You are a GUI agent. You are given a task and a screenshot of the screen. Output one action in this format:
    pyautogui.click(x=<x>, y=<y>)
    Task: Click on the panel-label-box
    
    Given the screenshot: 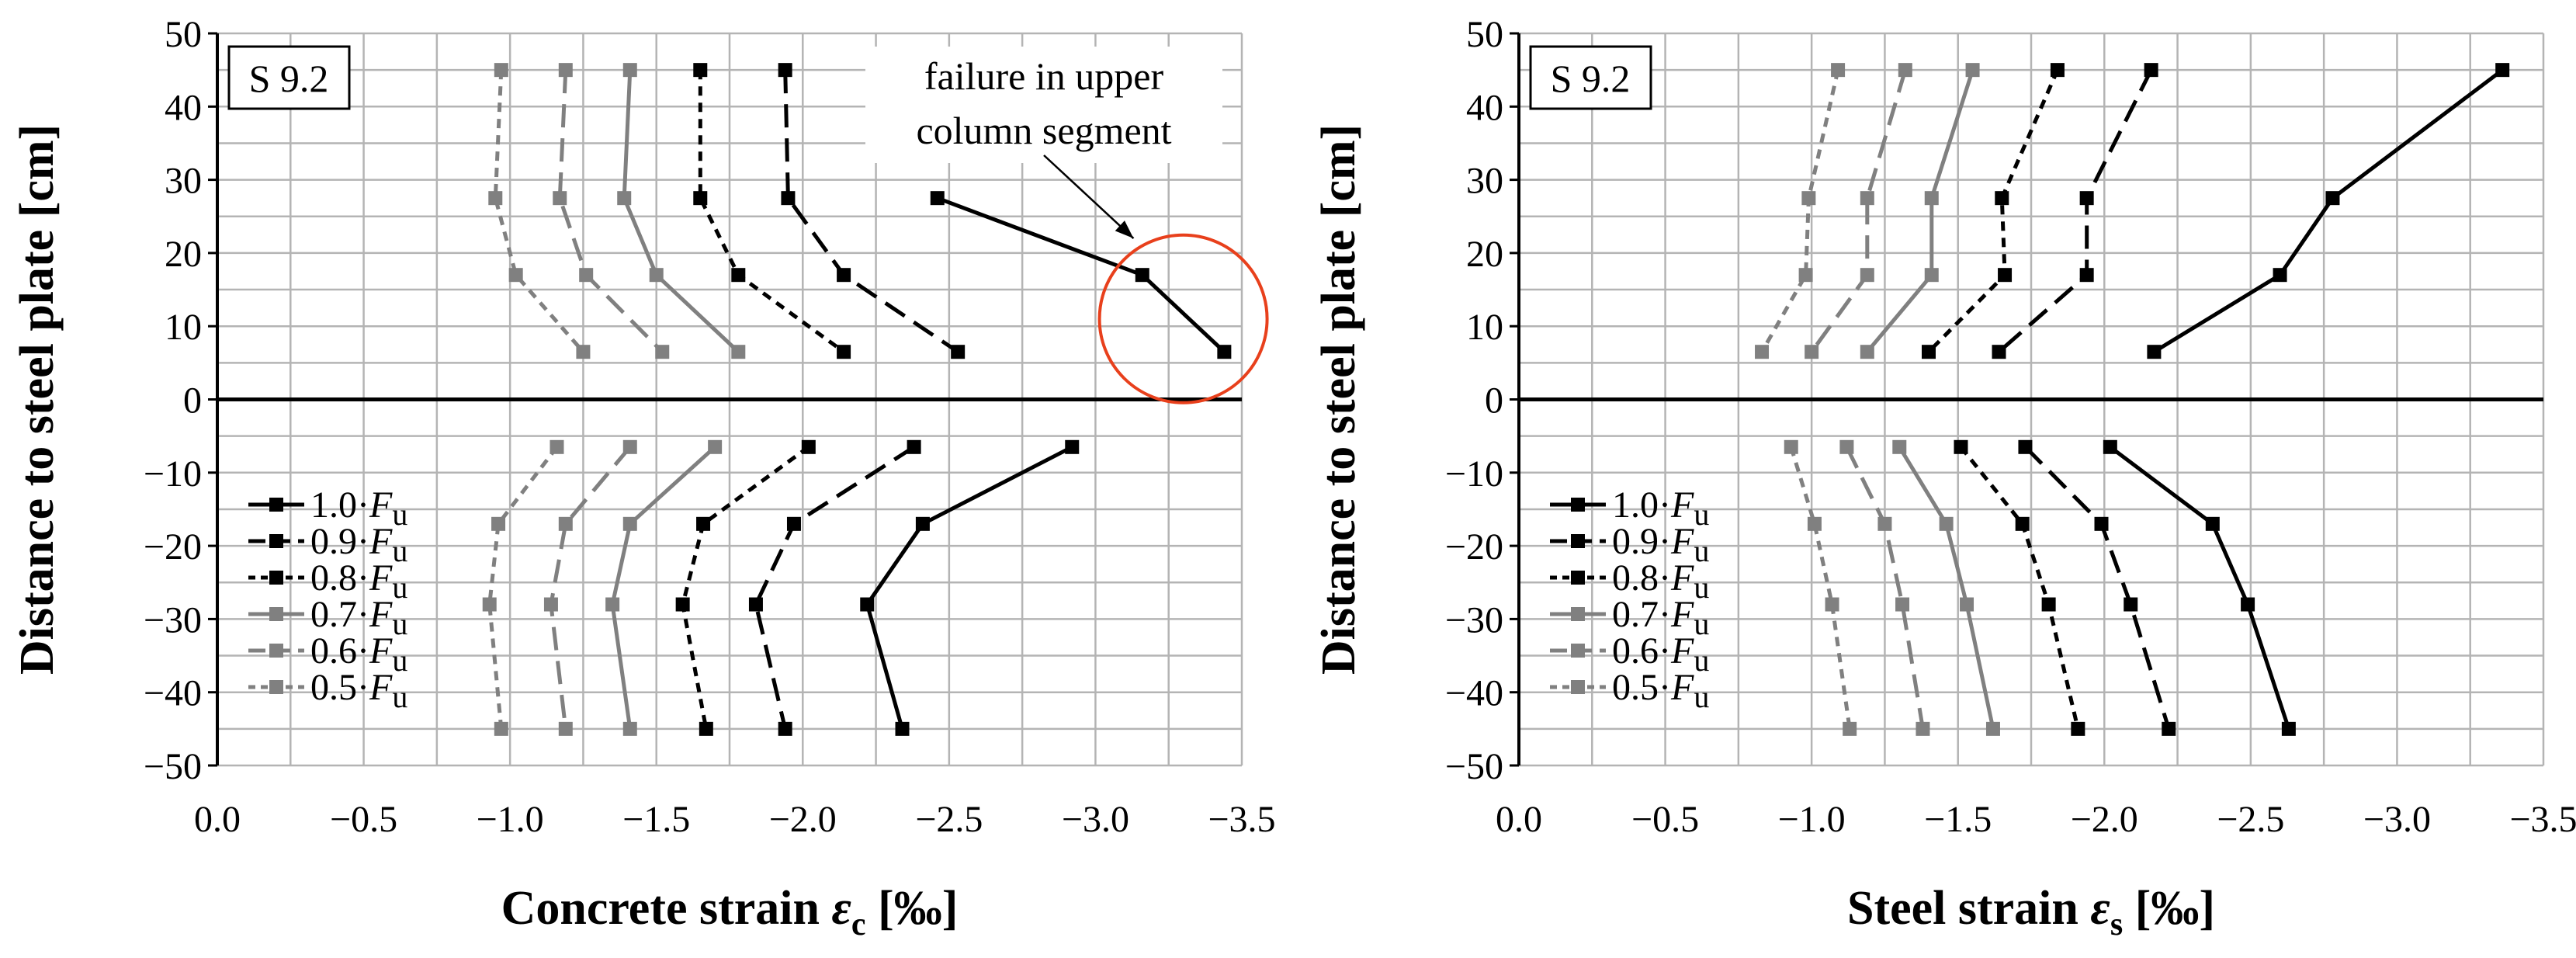 What is the action you would take?
    pyautogui.click(x=289, y=77)
    